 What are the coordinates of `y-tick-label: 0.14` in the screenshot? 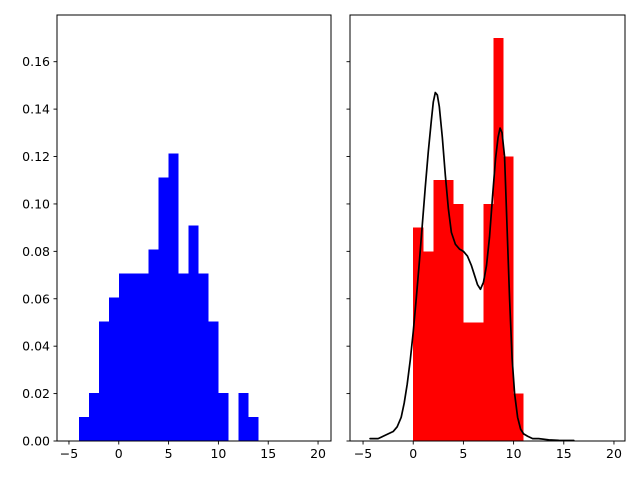 It's located at (36, 109).